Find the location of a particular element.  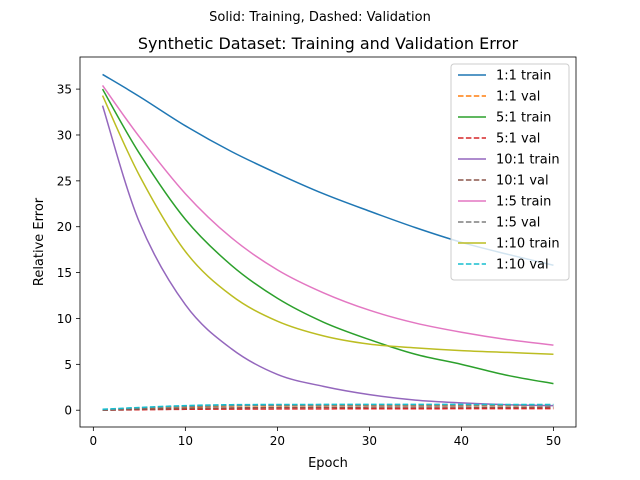

y-tick-label: 20 is located at coordinates (64, 227).